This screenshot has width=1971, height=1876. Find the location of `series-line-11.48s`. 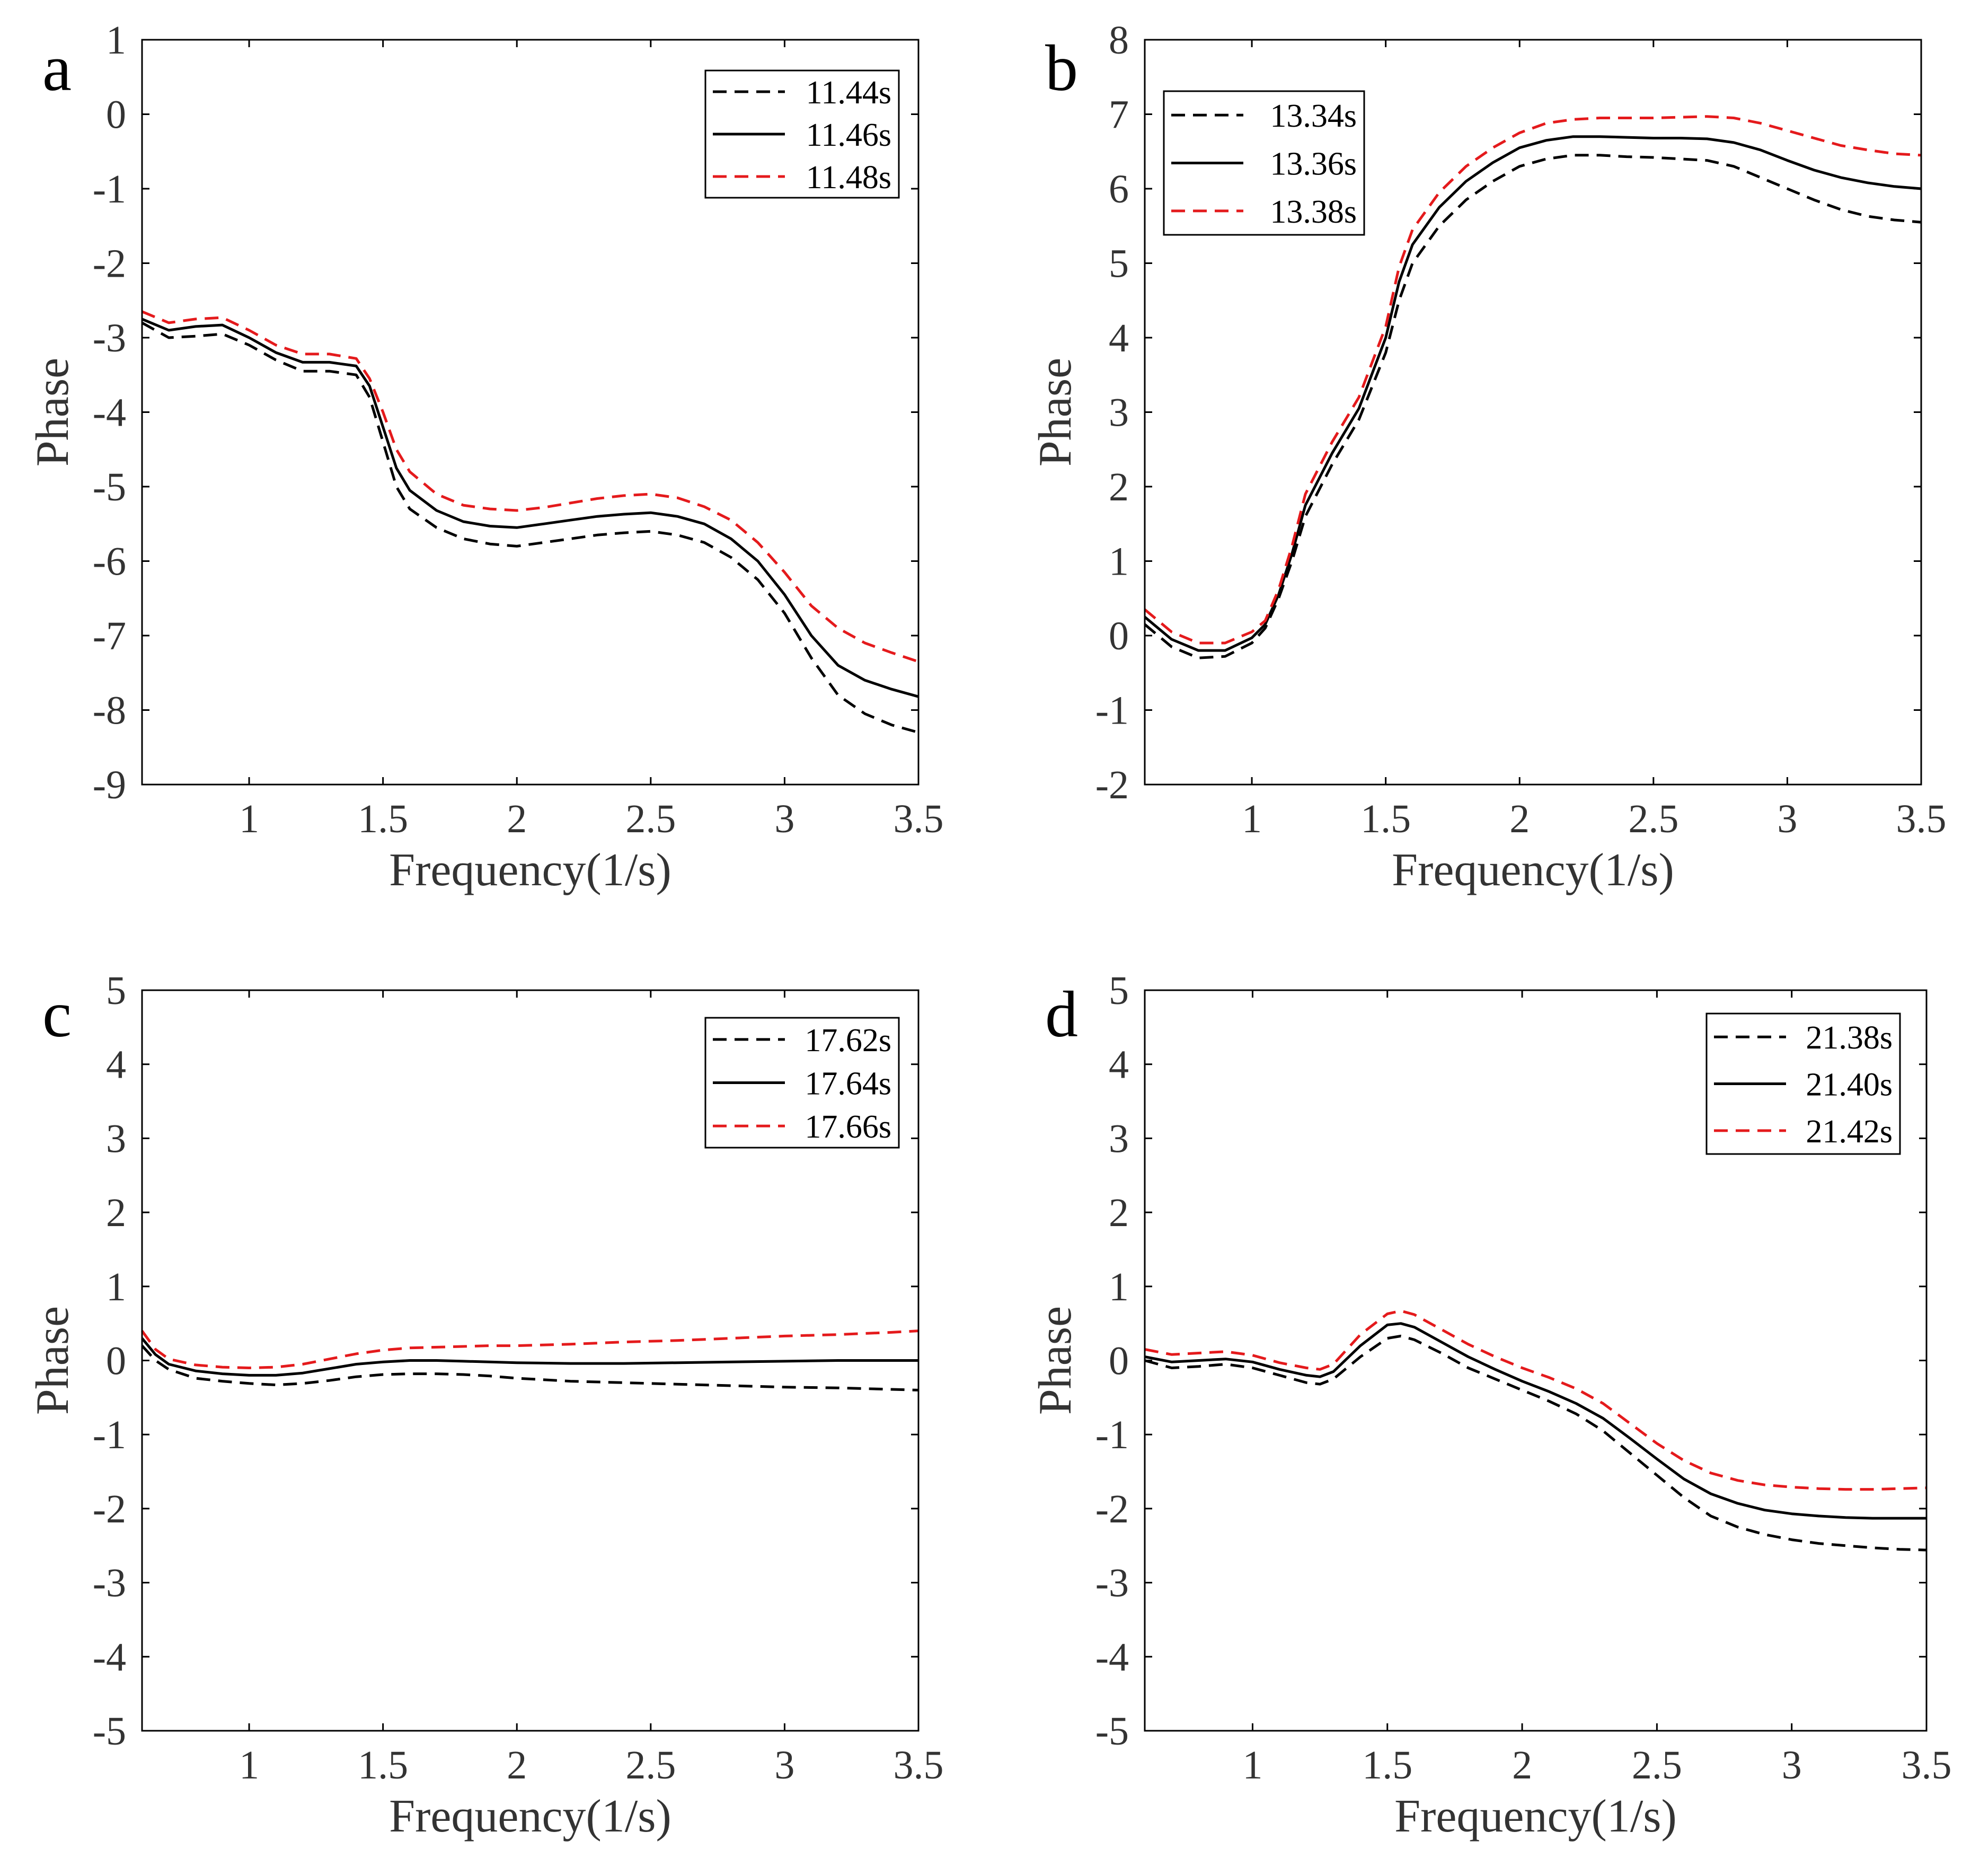

series-line-11.48s is located at coordinates (530, 486).